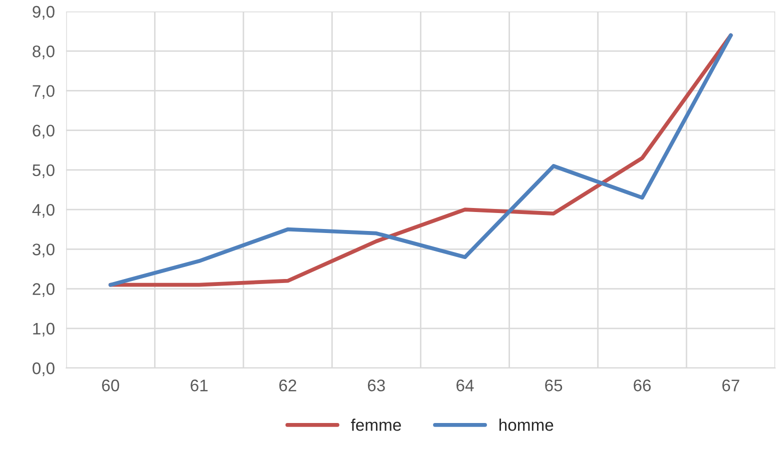 This screenshot has width=779, height=460. I want to click on x-tick-label: 61, so click(199, 386).